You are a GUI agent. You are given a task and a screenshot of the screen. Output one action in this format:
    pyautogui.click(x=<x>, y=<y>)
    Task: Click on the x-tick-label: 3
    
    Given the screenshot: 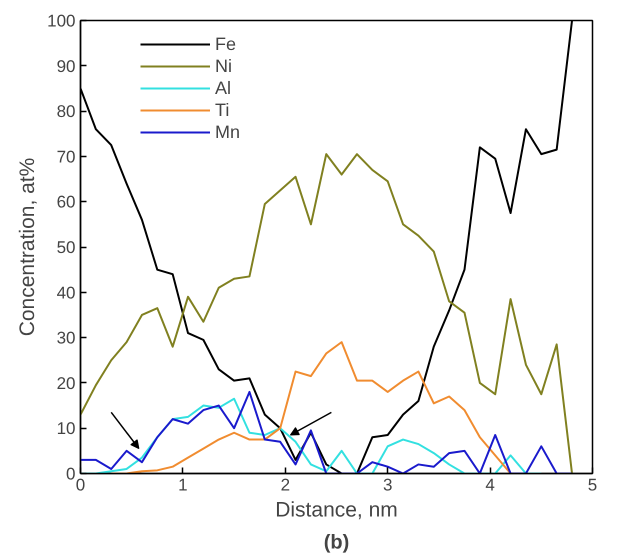 What is the action you would take?
    pyautogui.click(x=387, y=485)
    